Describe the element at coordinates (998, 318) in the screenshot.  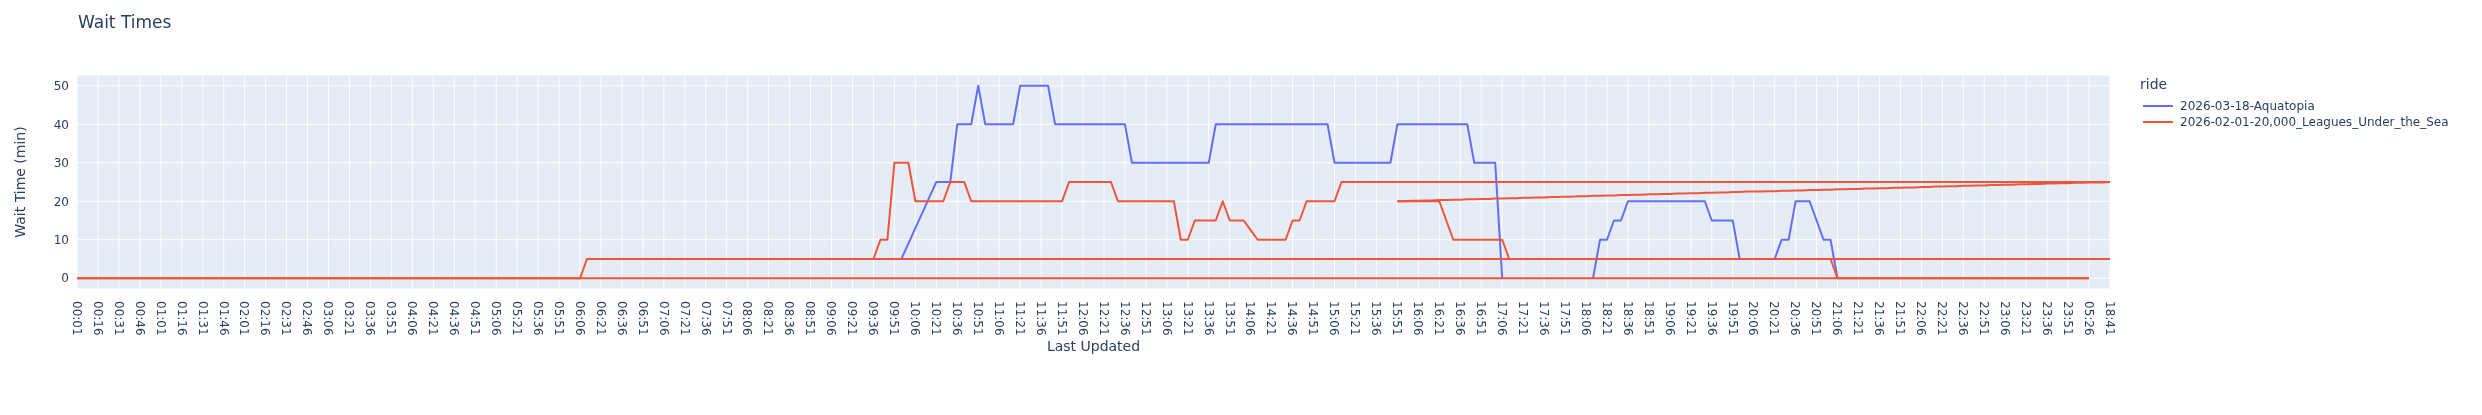
I see `x-tick-label: 11:06` at that location.